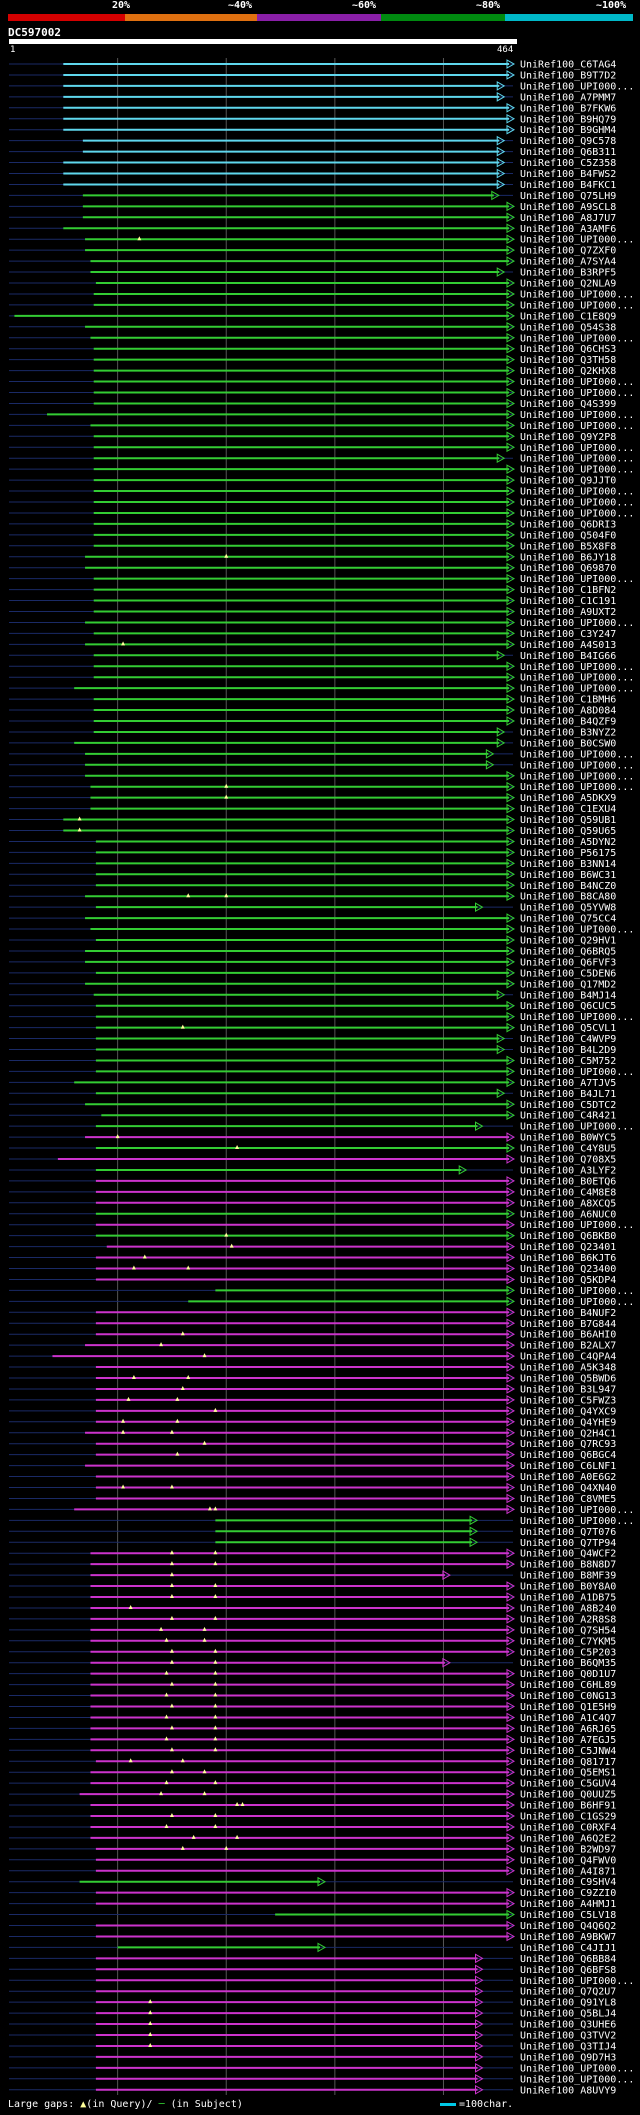 This screenshot has height=2115, width=640. What do you see at coordinates (568, 1619) in the screenshot?
I see `hit-label: UniRef100_A2R8S8` at bounding box center [568, 1619].